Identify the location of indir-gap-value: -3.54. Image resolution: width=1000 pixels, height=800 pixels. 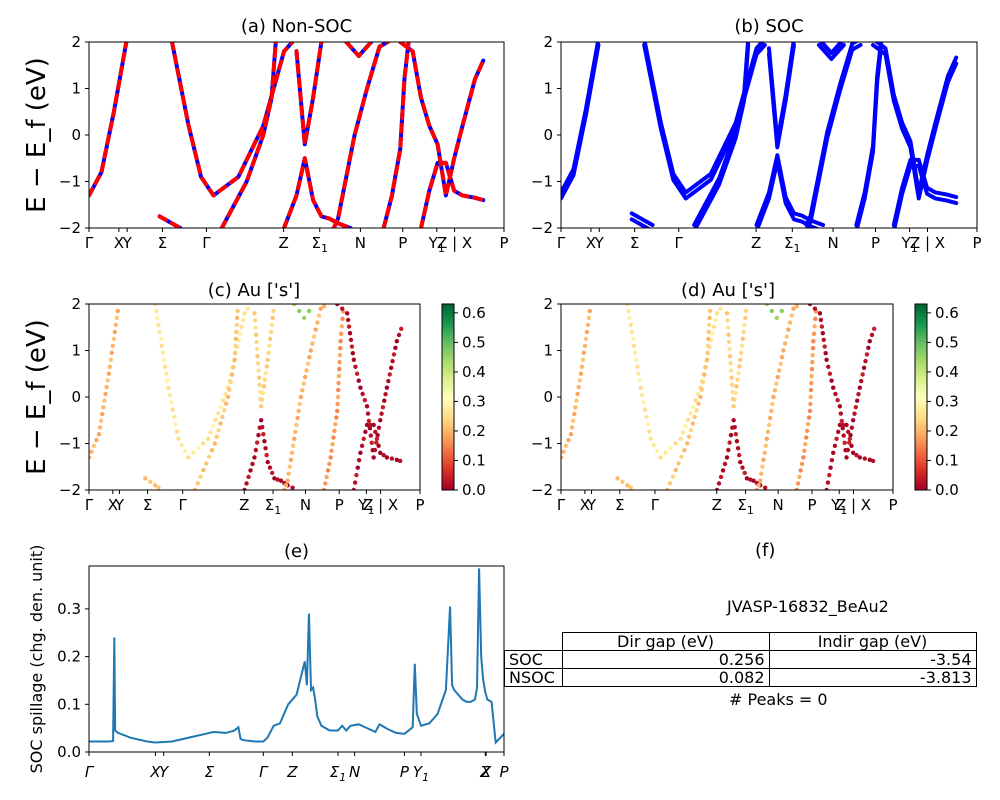
(872, 659).